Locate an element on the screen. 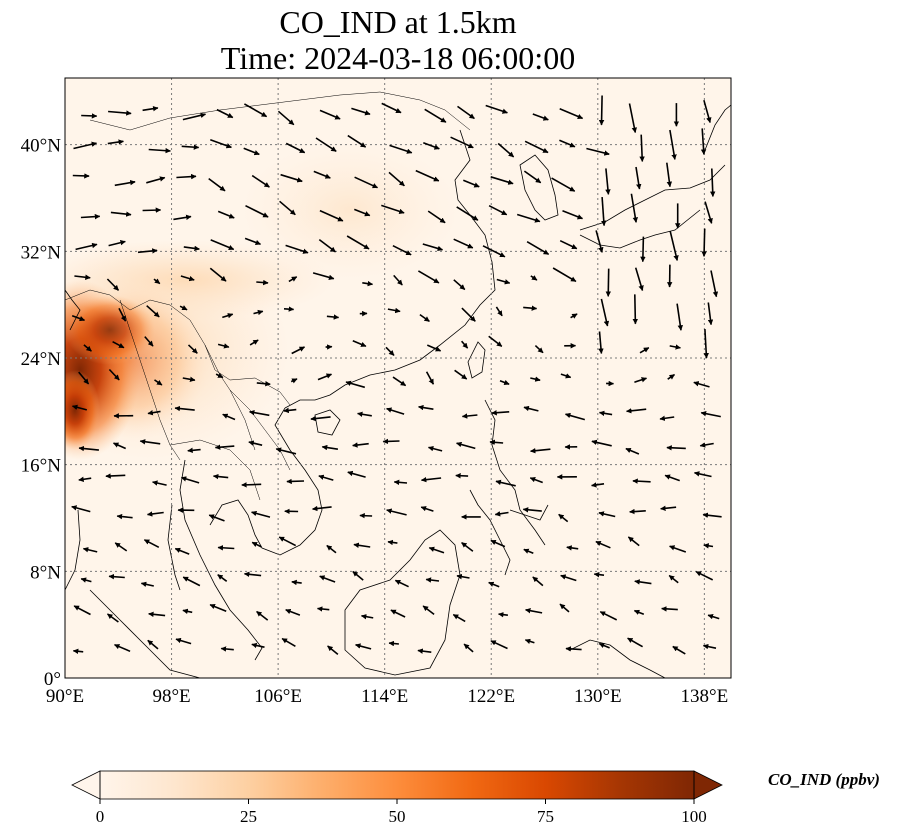 Image resolution: width=915 pixels, height=836 pixels. lon-tick-label: 122°E is located at coordinates (491, 696).